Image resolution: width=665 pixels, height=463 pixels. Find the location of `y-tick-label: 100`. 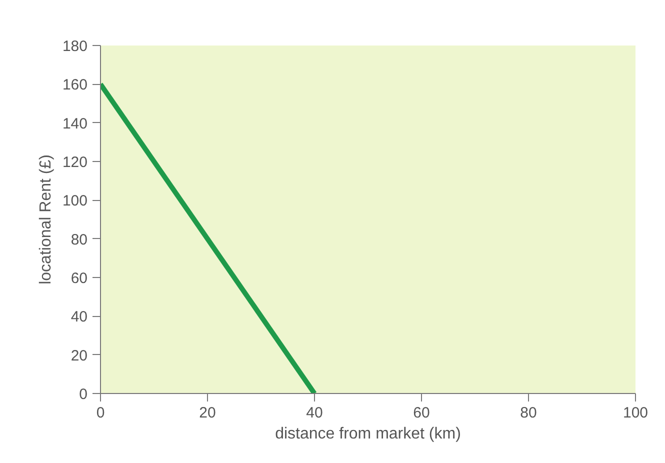

y-tick-label: 100 is located at coordinates (75, 201).